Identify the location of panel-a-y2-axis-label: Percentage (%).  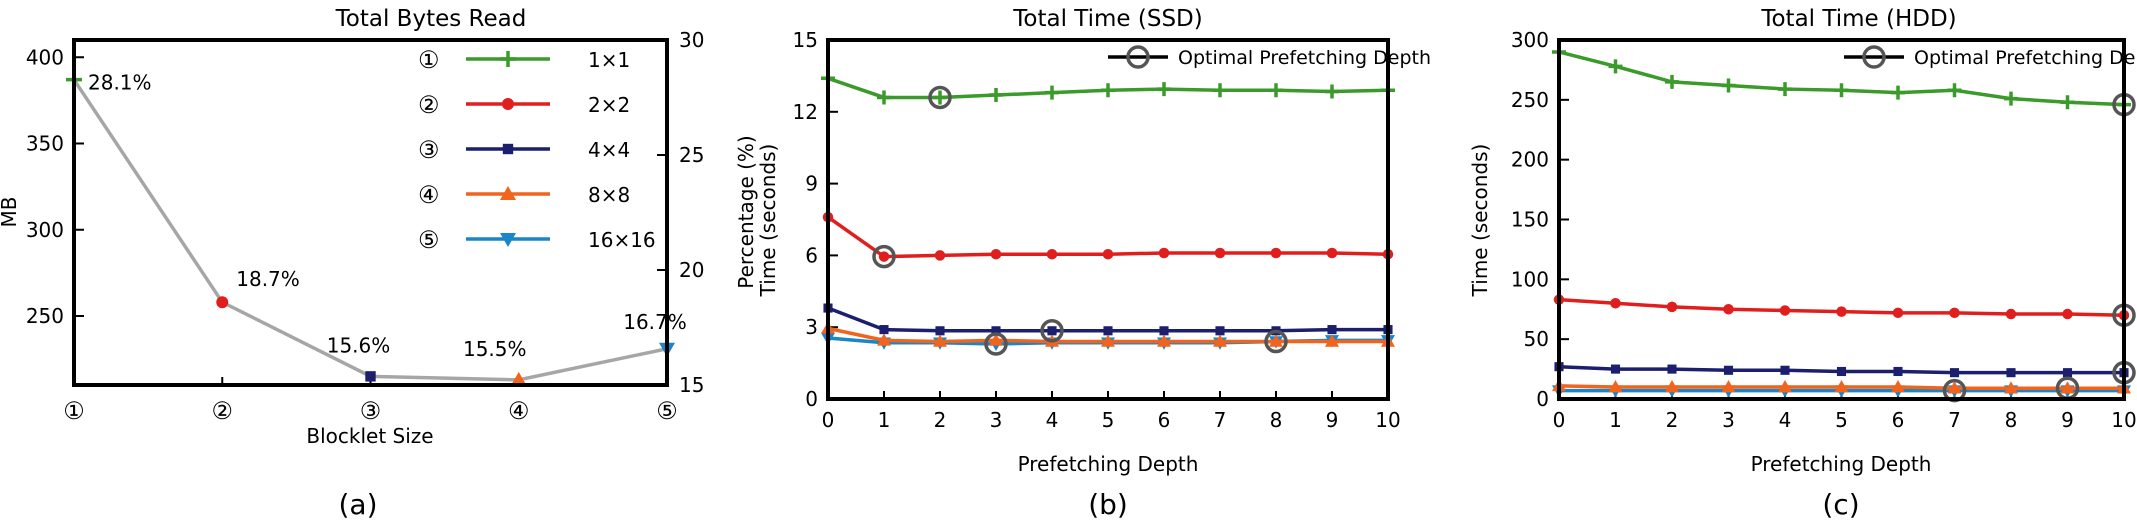
(746, 211).